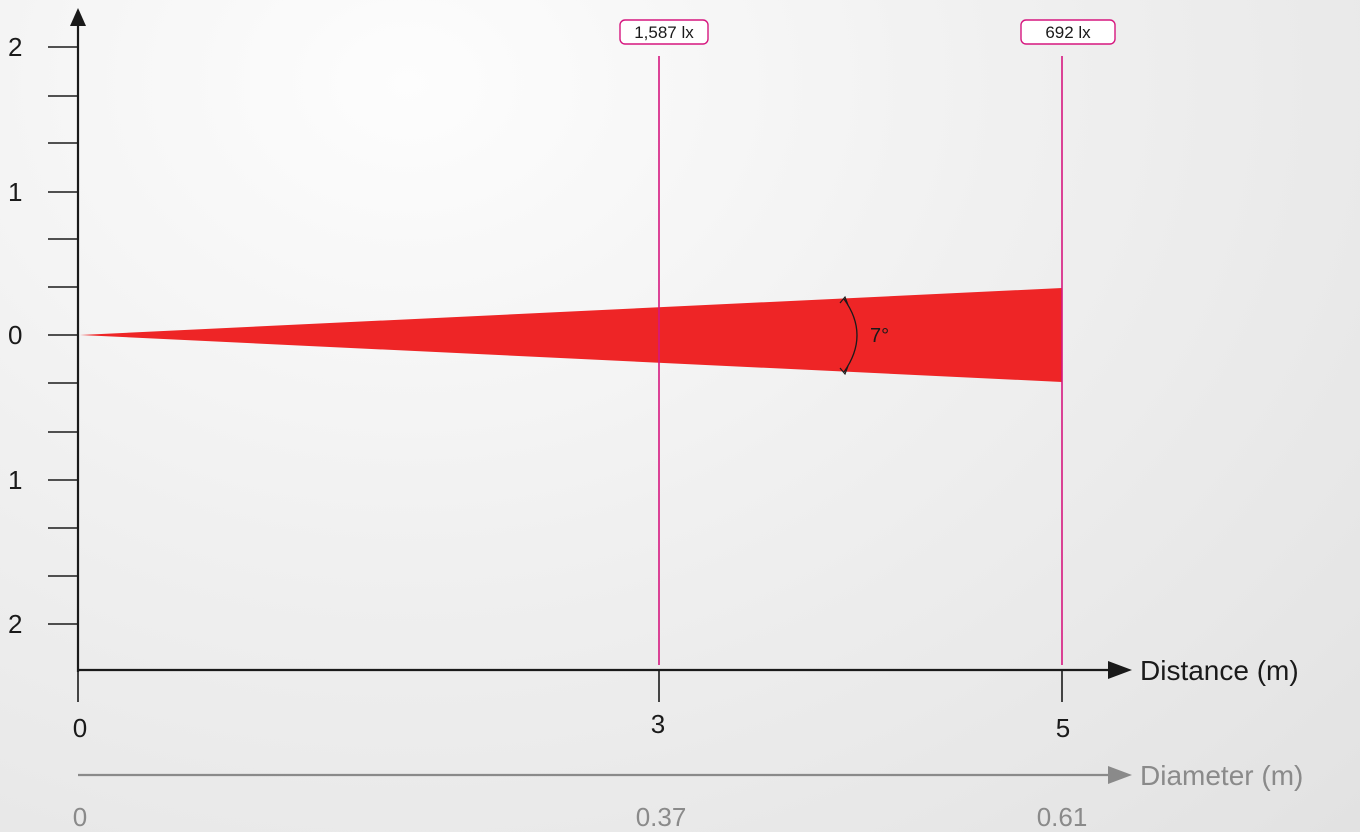 This screenshot has height=832, width=1360. I want to click on diameter-axis-arrow, so click(1120, 775).